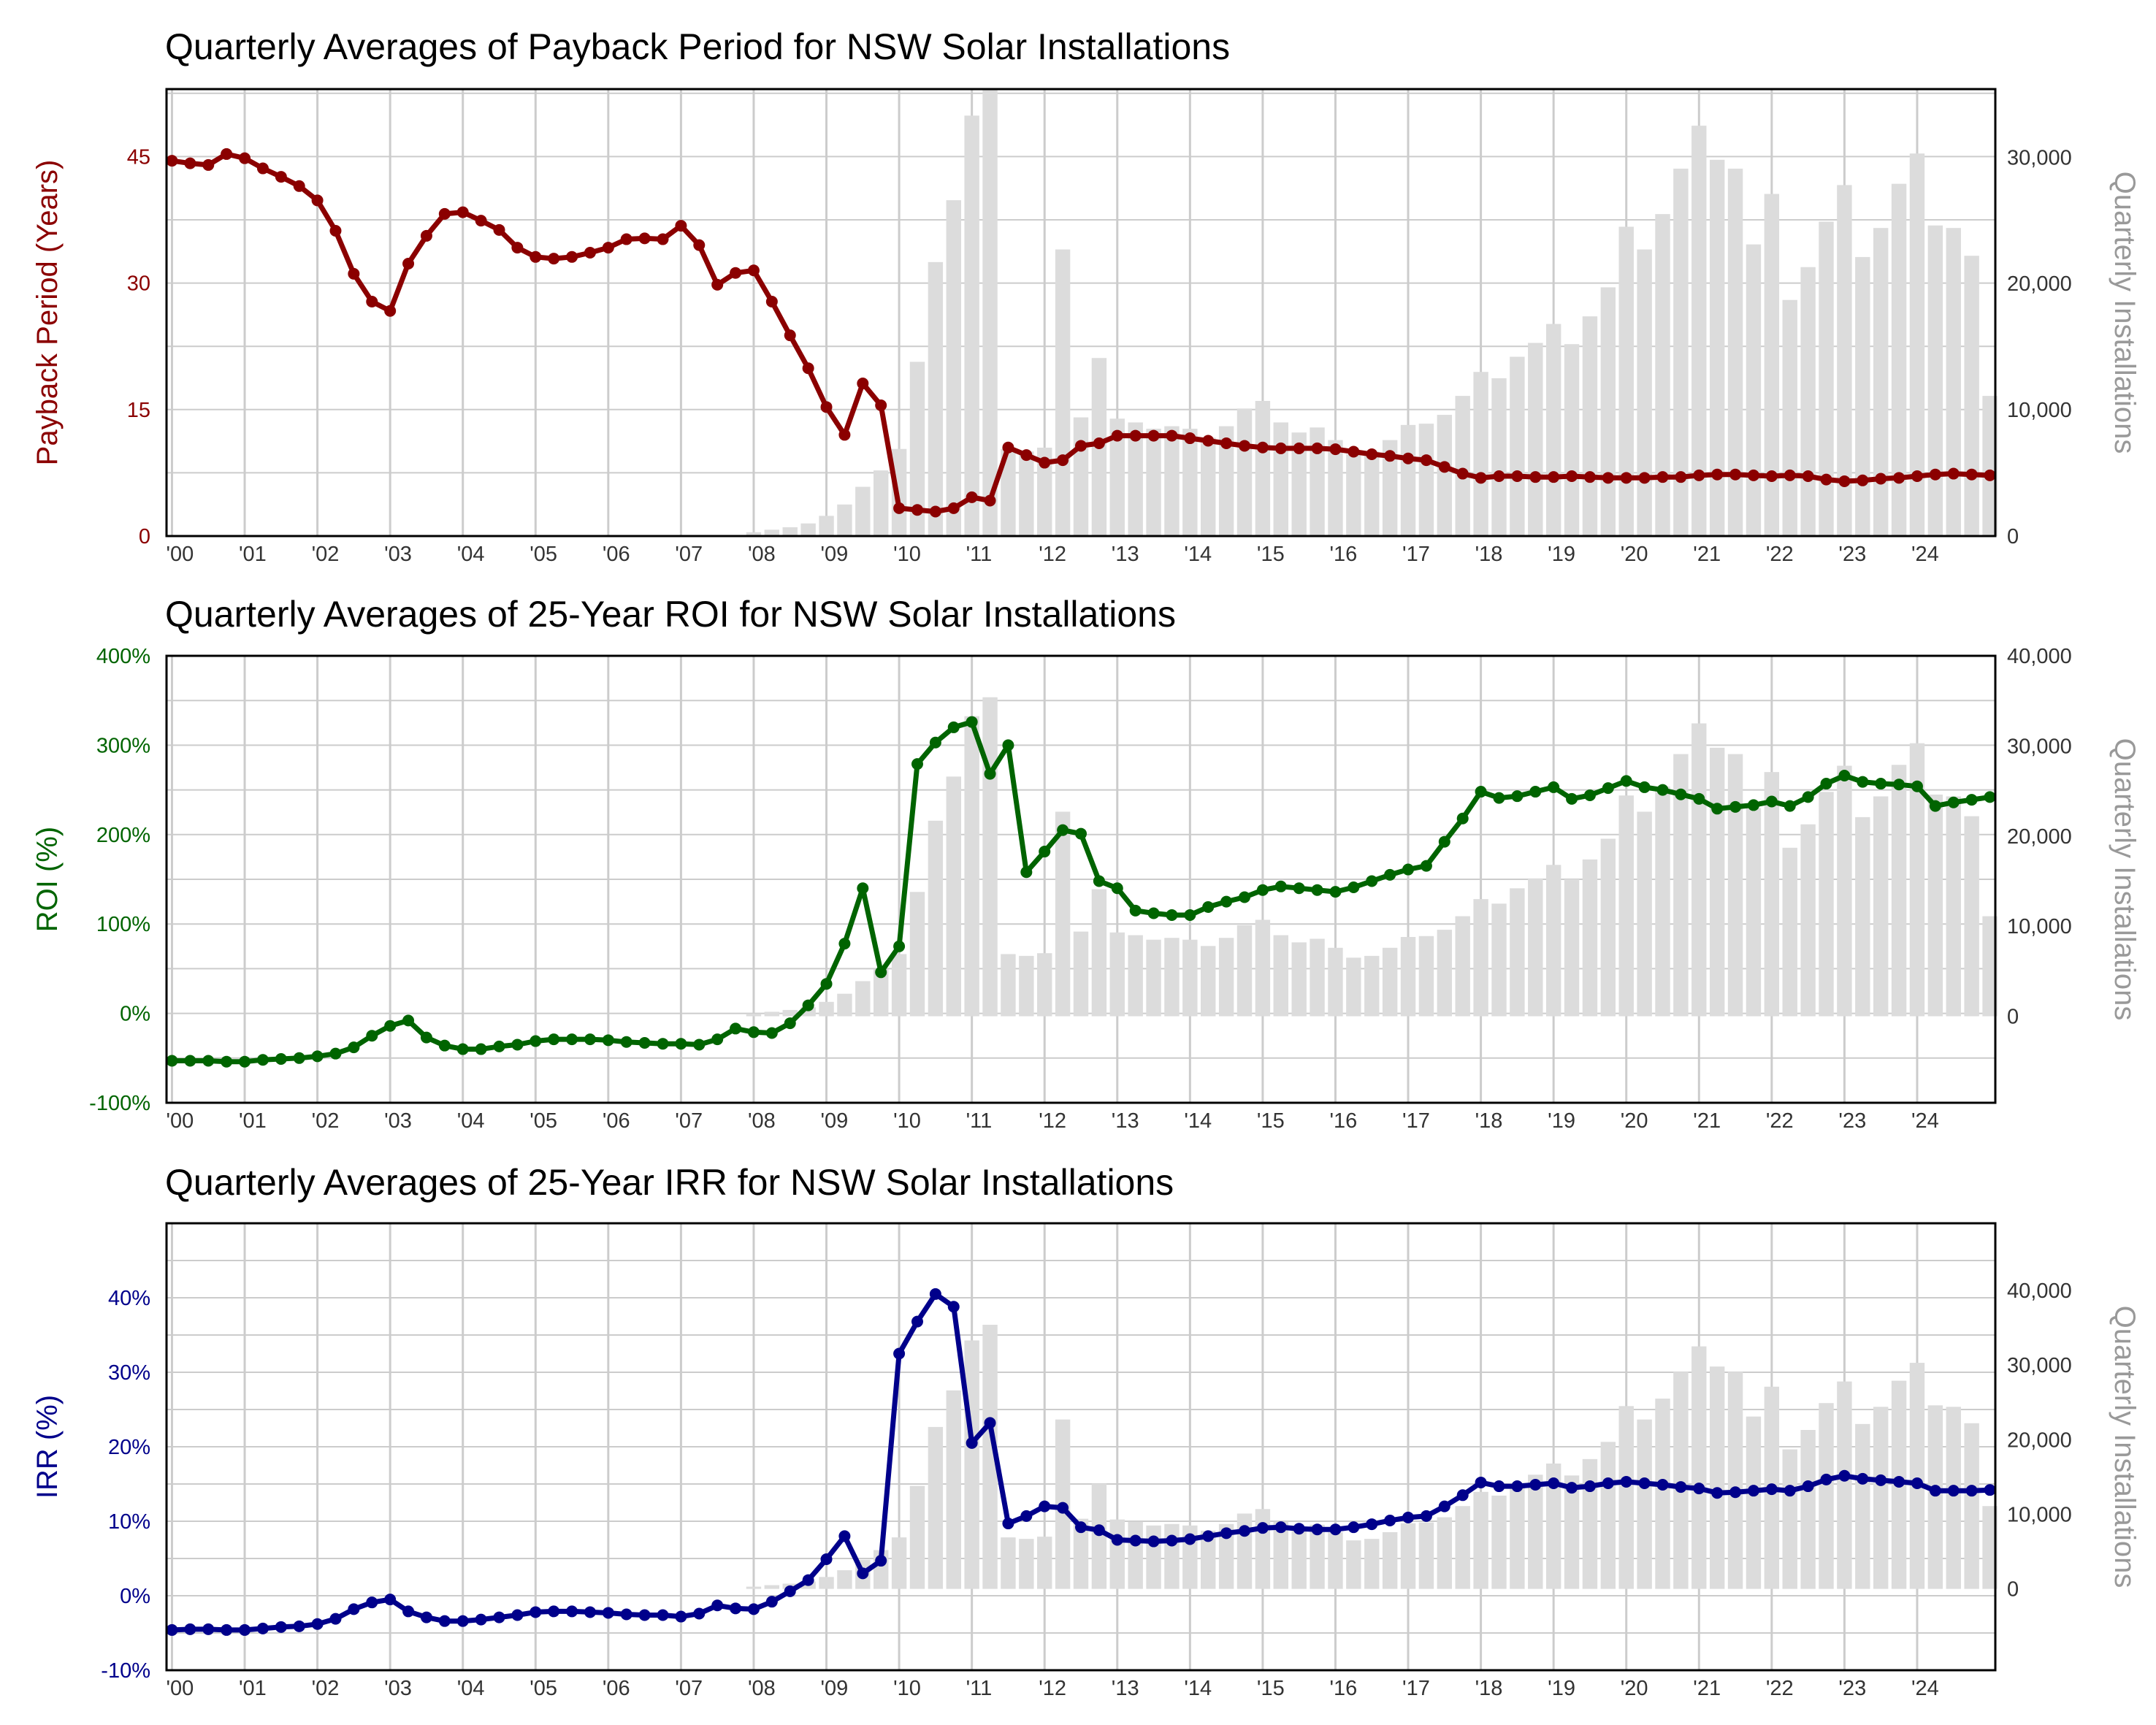  What do you see at coordinates (126, 1485) in the screenshot?
I see `irr-y-ticks: -10% 0% 10% 20% 30% 40%` at bounding box center [126, 1485].